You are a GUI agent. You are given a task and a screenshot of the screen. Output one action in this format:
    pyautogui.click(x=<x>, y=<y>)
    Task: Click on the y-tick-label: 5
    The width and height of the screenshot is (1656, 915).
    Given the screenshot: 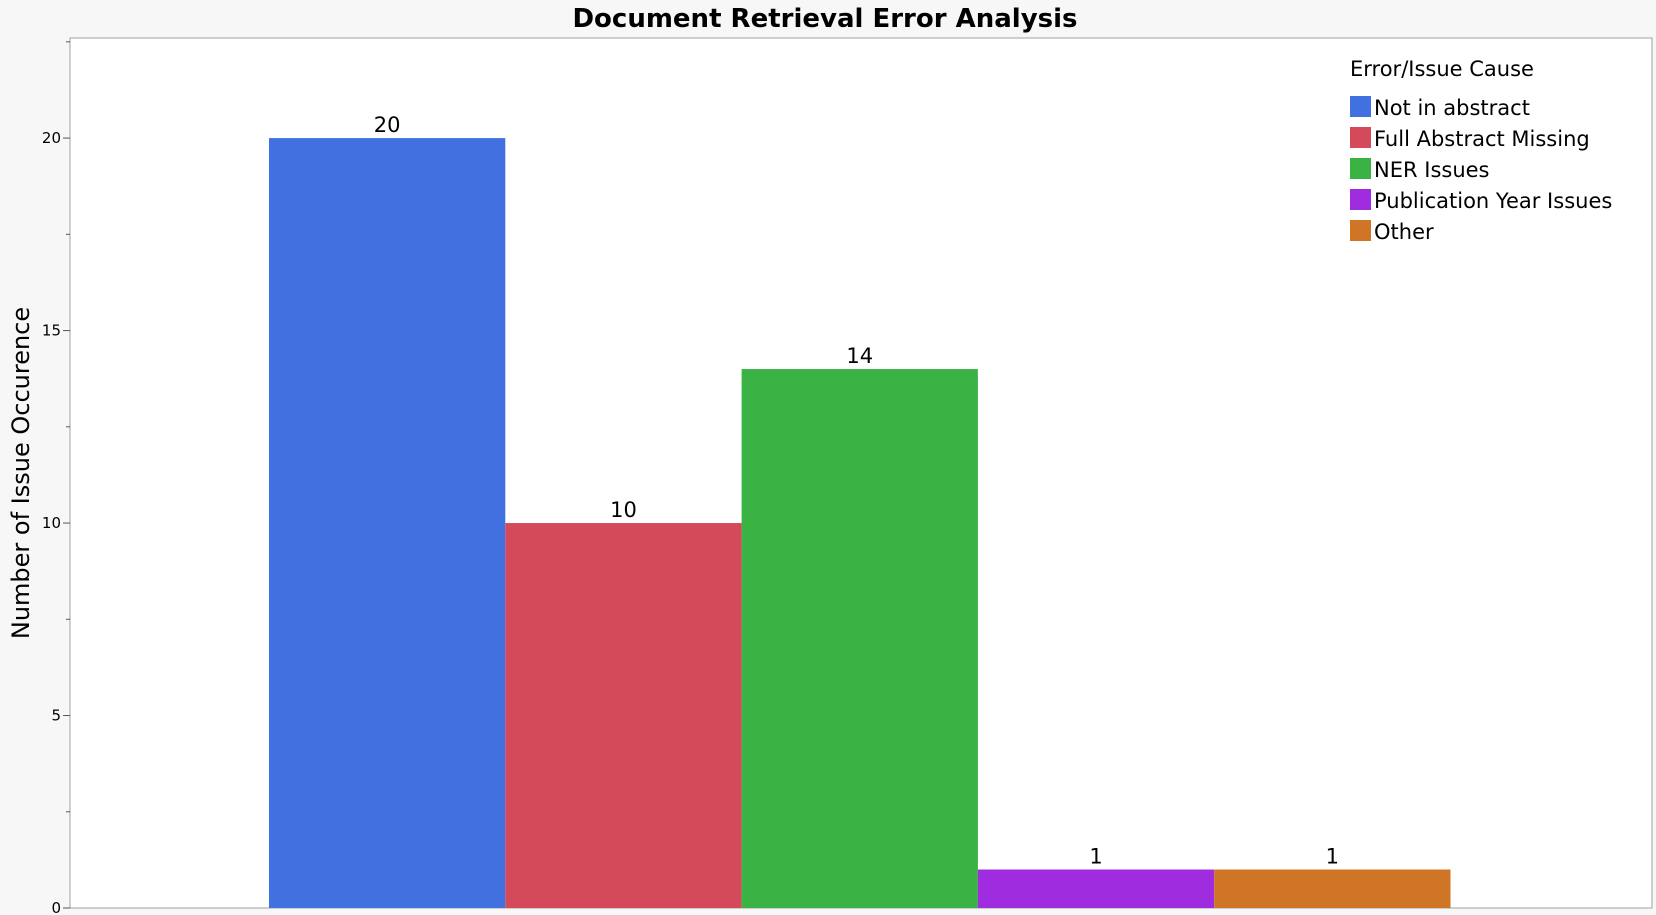 What is the action you would take?
    pyautogui.click(x=56, y=716)
    